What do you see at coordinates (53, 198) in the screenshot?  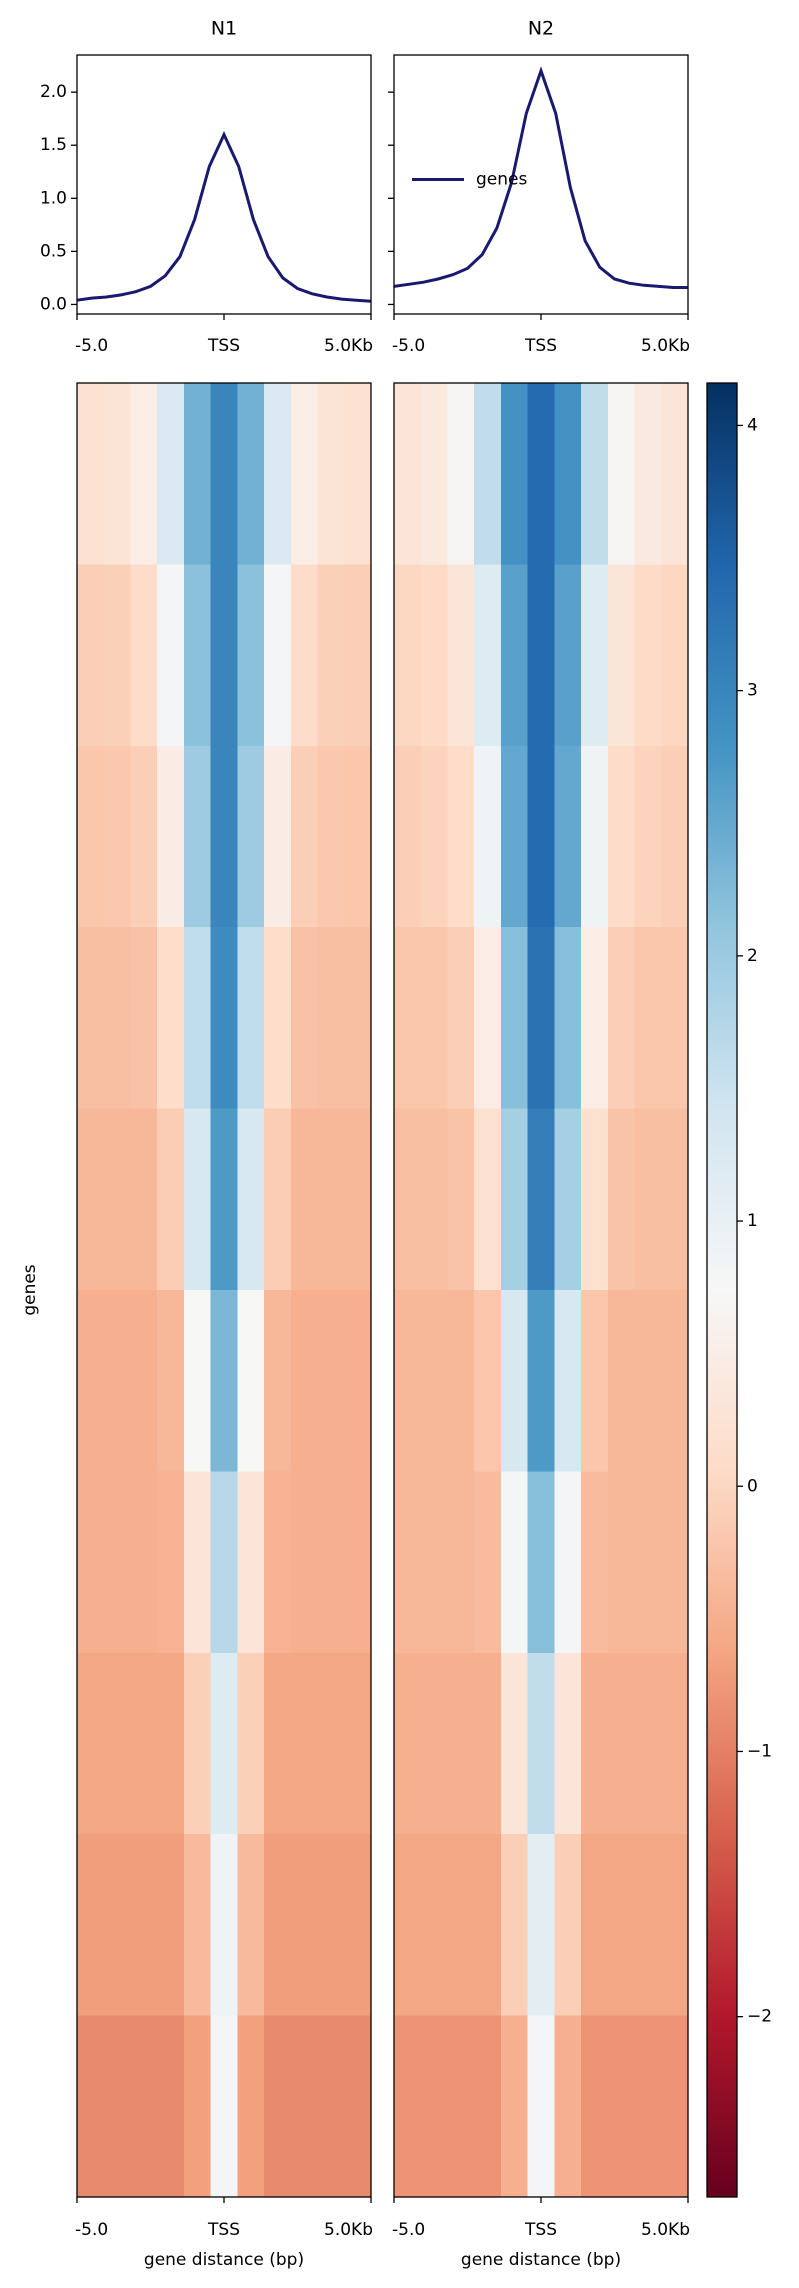 I see `y-tick-label: 1.0` at bounding box center [53, 198].